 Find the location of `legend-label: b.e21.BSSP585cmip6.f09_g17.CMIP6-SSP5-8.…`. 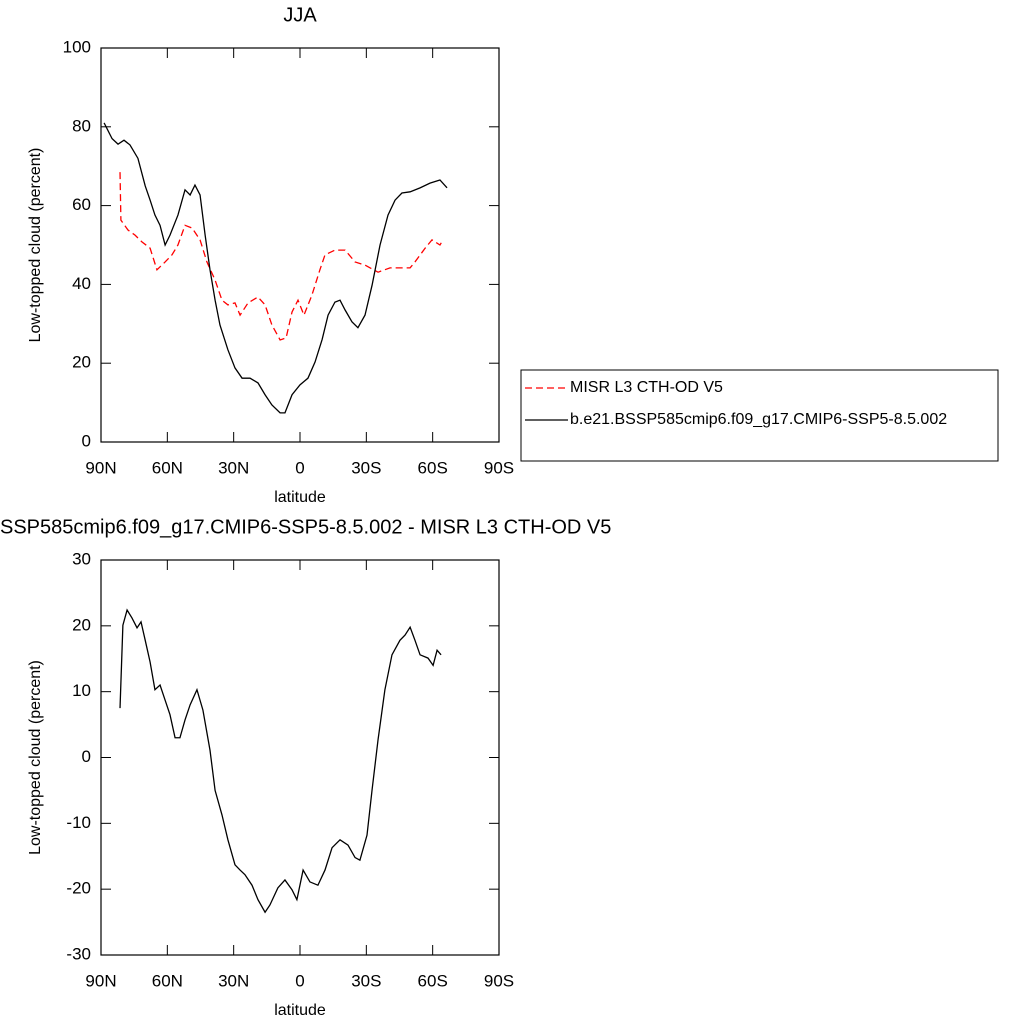

legend-label: b.e21.BSSP585cmip6.f09_g17.CMIP6-SSP5-8.… is located at coordinates (758, 419).